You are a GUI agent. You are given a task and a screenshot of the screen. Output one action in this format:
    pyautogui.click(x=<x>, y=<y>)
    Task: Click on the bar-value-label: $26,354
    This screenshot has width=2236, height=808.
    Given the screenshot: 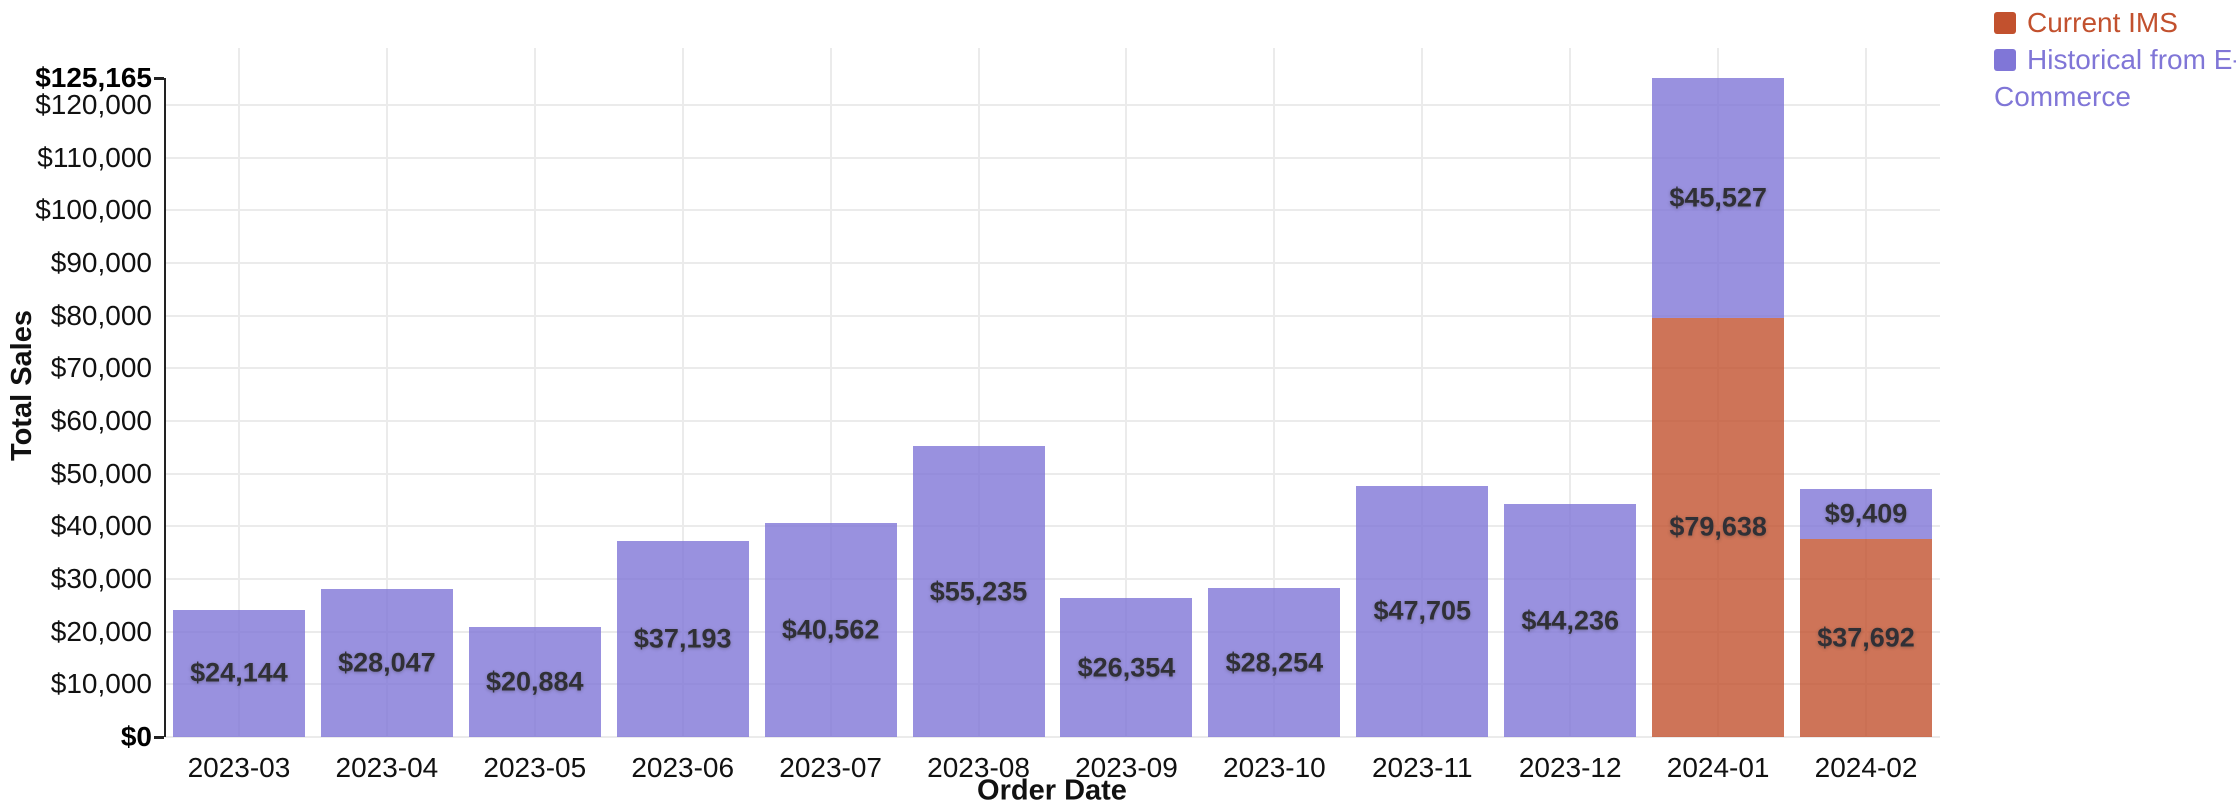 What is the action you would take?
    pyautogui.click(x=1126, y=667)
    